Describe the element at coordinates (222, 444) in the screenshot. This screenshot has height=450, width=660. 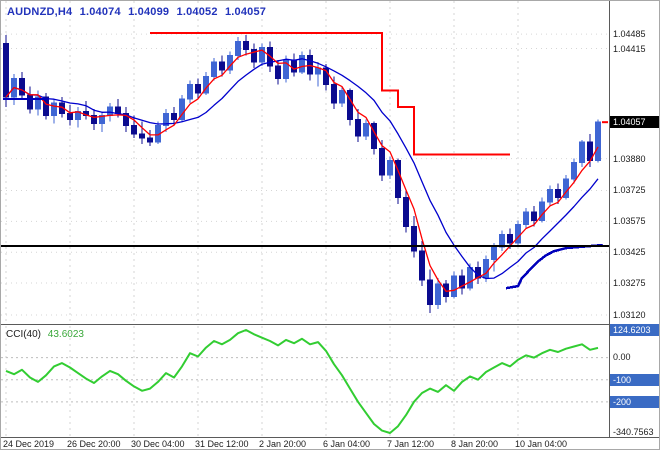
I see `time-axis-label: 31 Dec 12:00` at that location.